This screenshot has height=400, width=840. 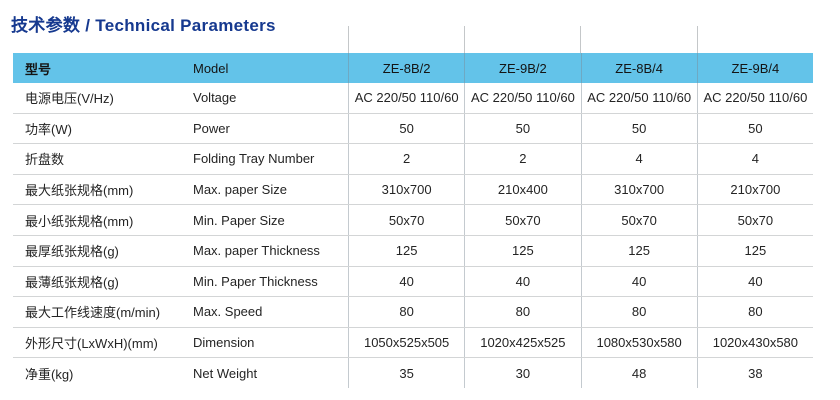 I want to click on value-cell: 1080x530x580, so click(x=638, y=342).